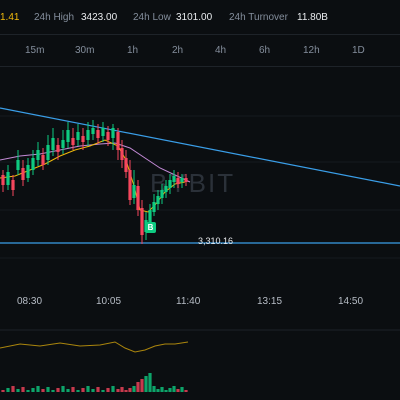 This screenshot has width=400, height=400. I want to click on timeframe-6h: 6h, so click(265, 50).